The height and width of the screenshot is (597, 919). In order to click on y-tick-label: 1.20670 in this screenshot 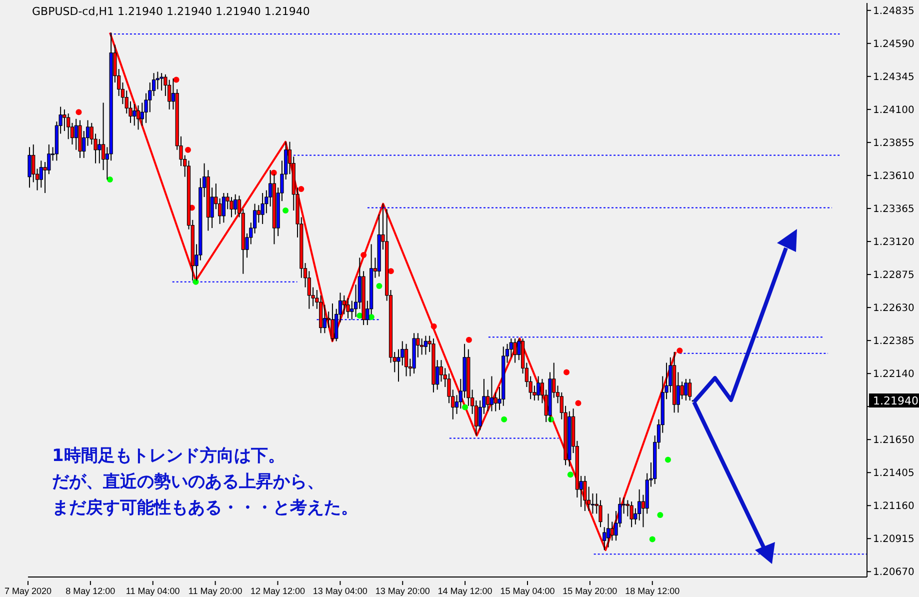, I will do `click(893, 572)`.